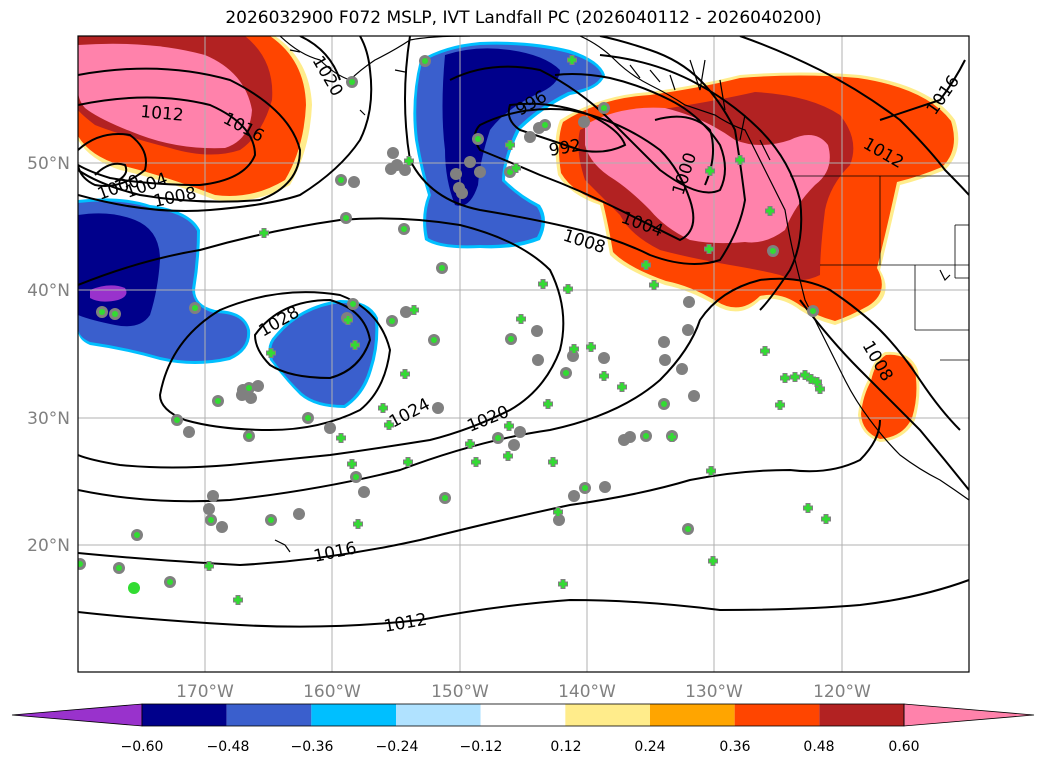 This screenshot has height=765, width=1047. Describe the element at coordinates (565, 747) in the screenshot. I see `colorbar-tick-label: 0.12` at that location.